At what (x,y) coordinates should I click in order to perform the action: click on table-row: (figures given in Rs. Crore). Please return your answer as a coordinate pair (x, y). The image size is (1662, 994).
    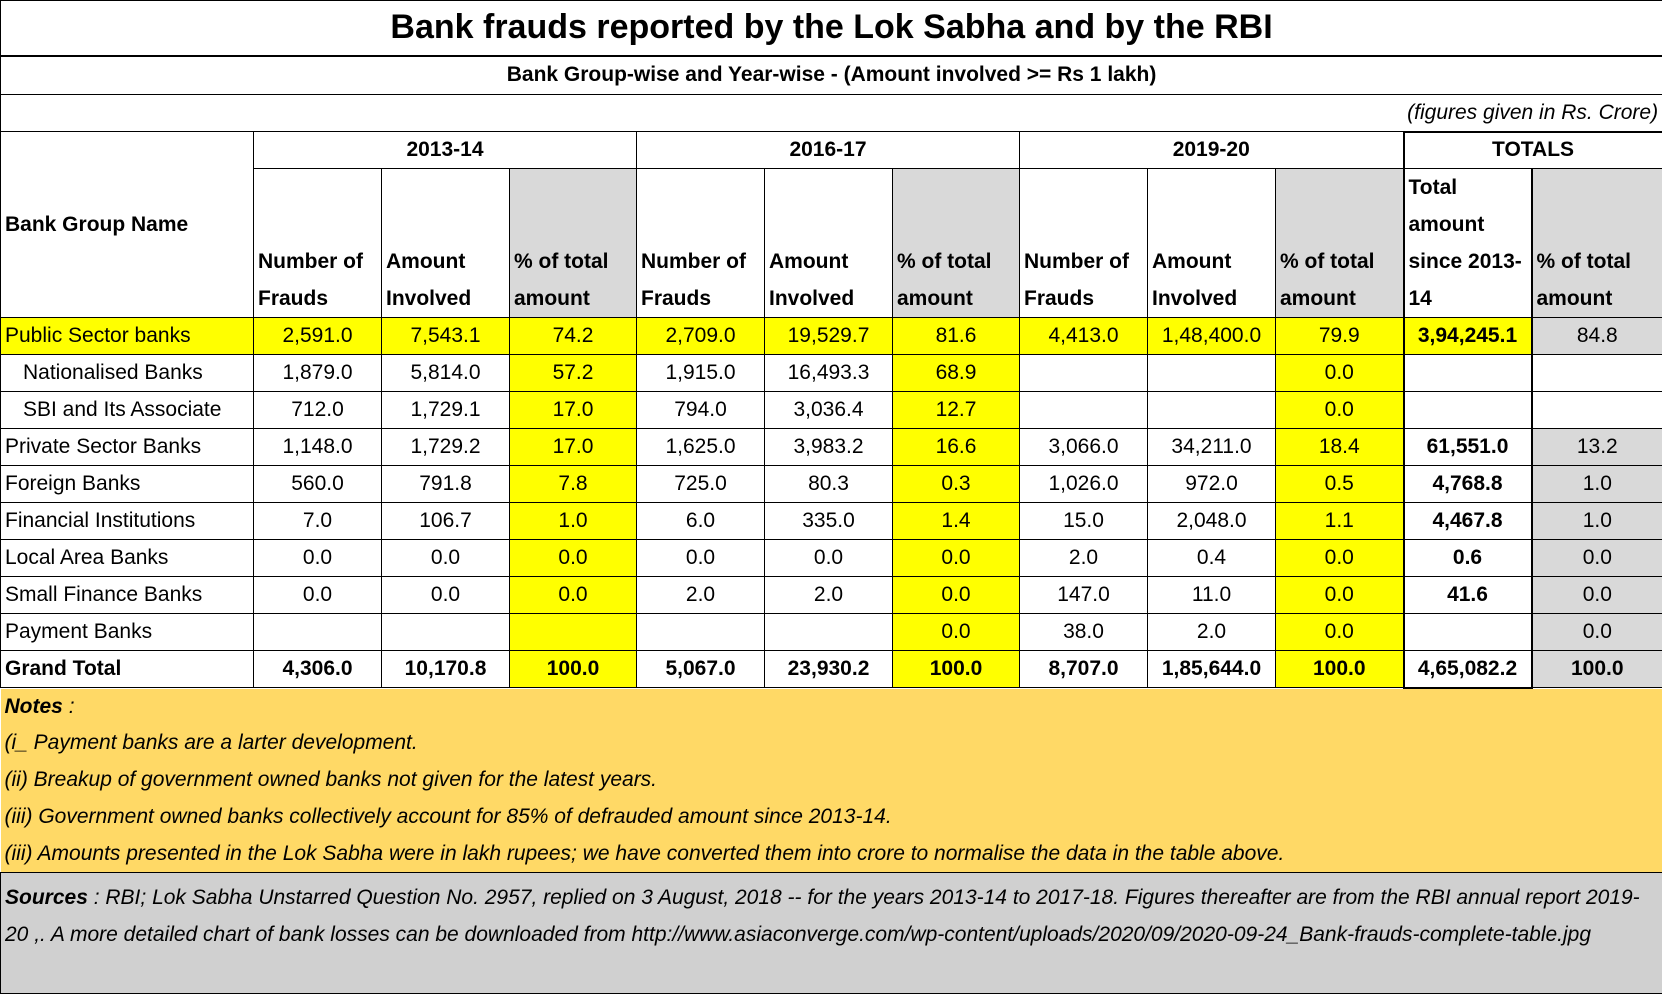
    Looking at the image, I should click on (831, 113).